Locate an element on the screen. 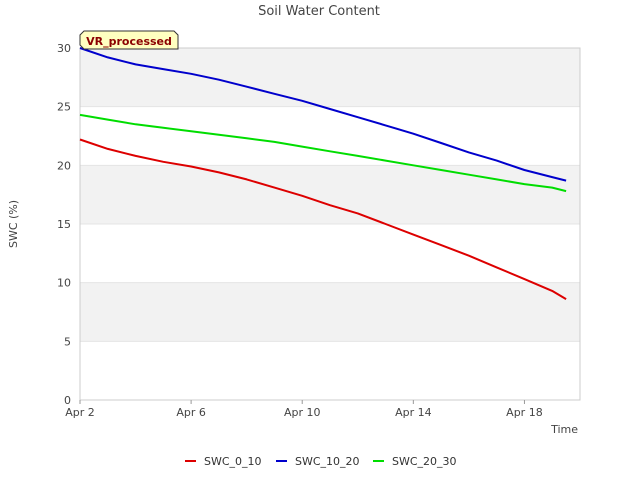  x-tick-label: Apr 10 is located at coordinates (302, 412).